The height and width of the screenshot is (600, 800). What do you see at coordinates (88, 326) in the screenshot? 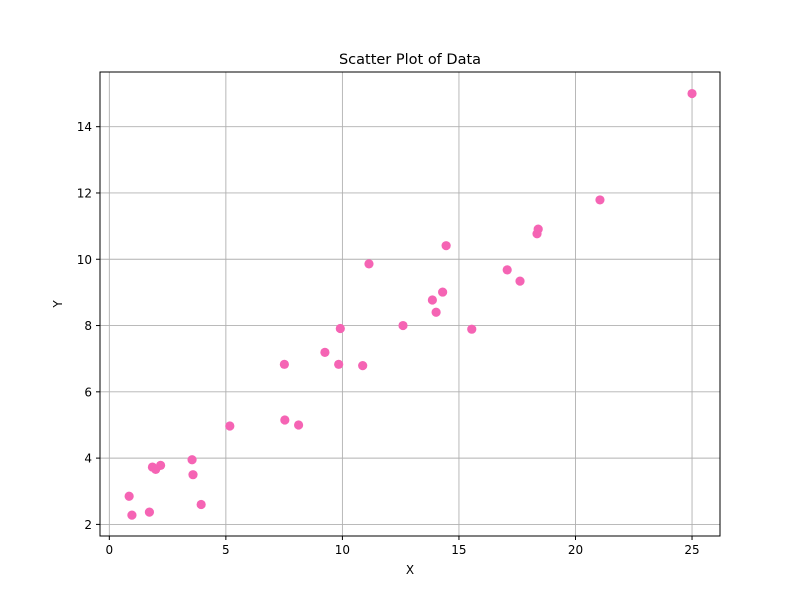
I see `y-tick-label: 8` at bounding box center [88, 326].